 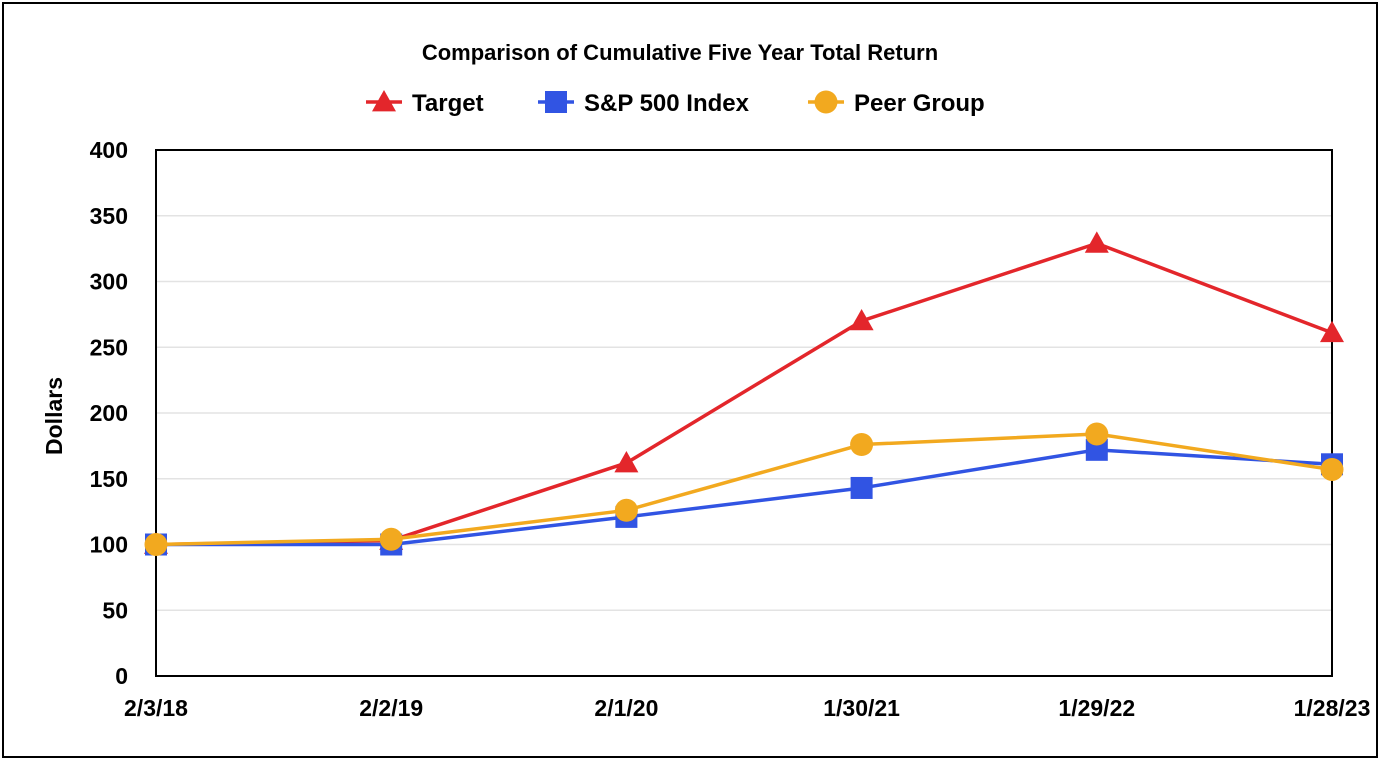 I want to click on y-tick-label: 0, so click(x=121, y=676).